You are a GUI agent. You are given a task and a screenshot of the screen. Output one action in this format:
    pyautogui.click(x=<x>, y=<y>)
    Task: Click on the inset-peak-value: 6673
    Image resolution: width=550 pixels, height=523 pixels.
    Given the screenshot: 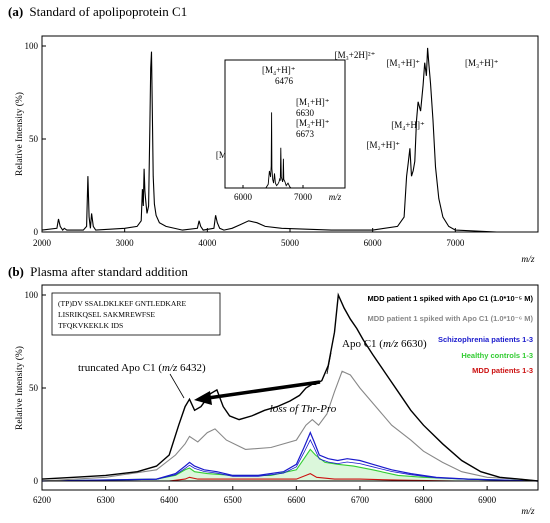 What is the action you would take?
    pyautogui.click(x=305, y=134)
    